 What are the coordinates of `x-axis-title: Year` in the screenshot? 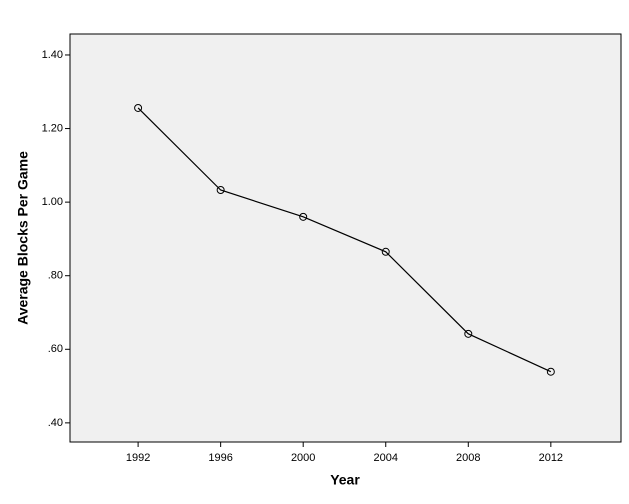 It's located at (345, 480).